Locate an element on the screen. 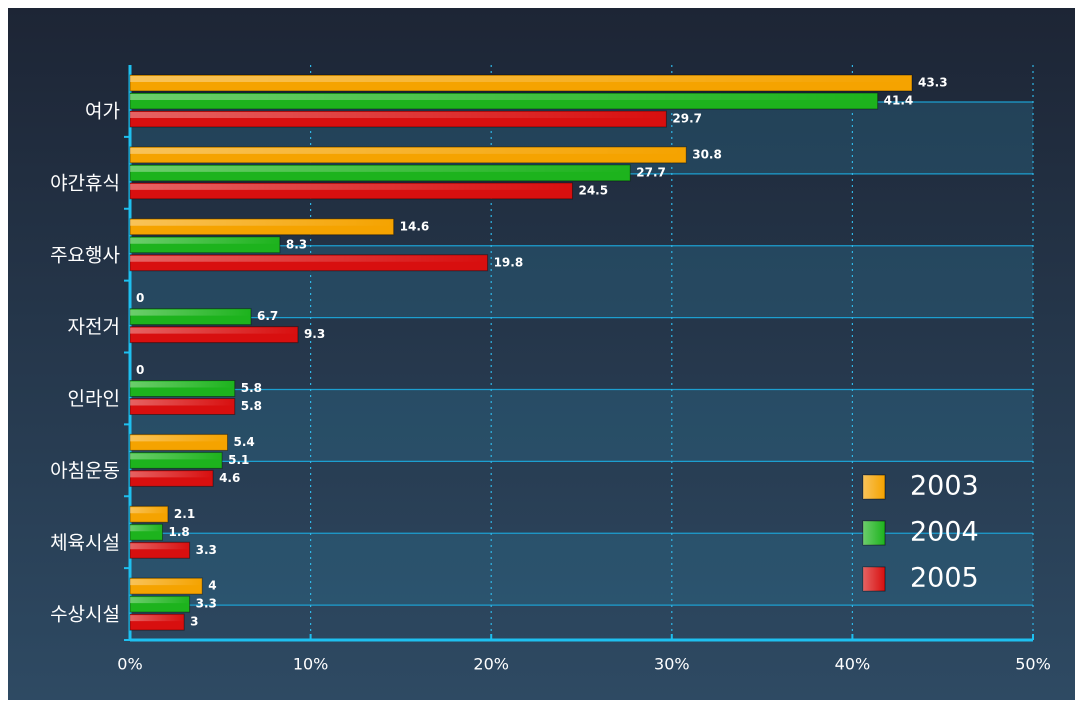 Image resolution: width=1083 pixels, height=708 pixels. y-tick-label: 자전거 is located at coordinates (94, 327).